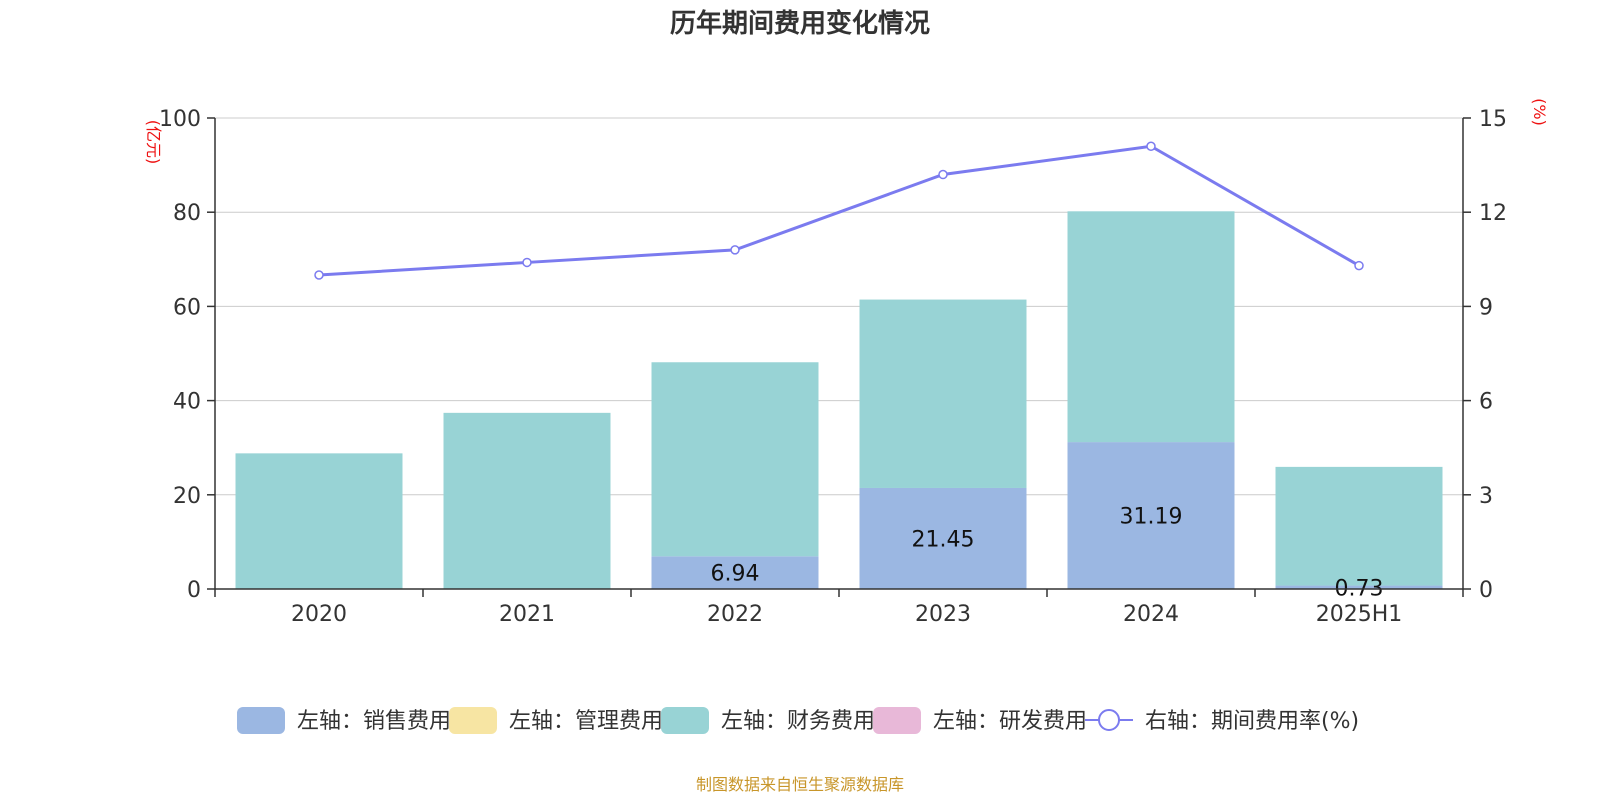  I want to click on x-tick-label: 2020, so click(319, 614).